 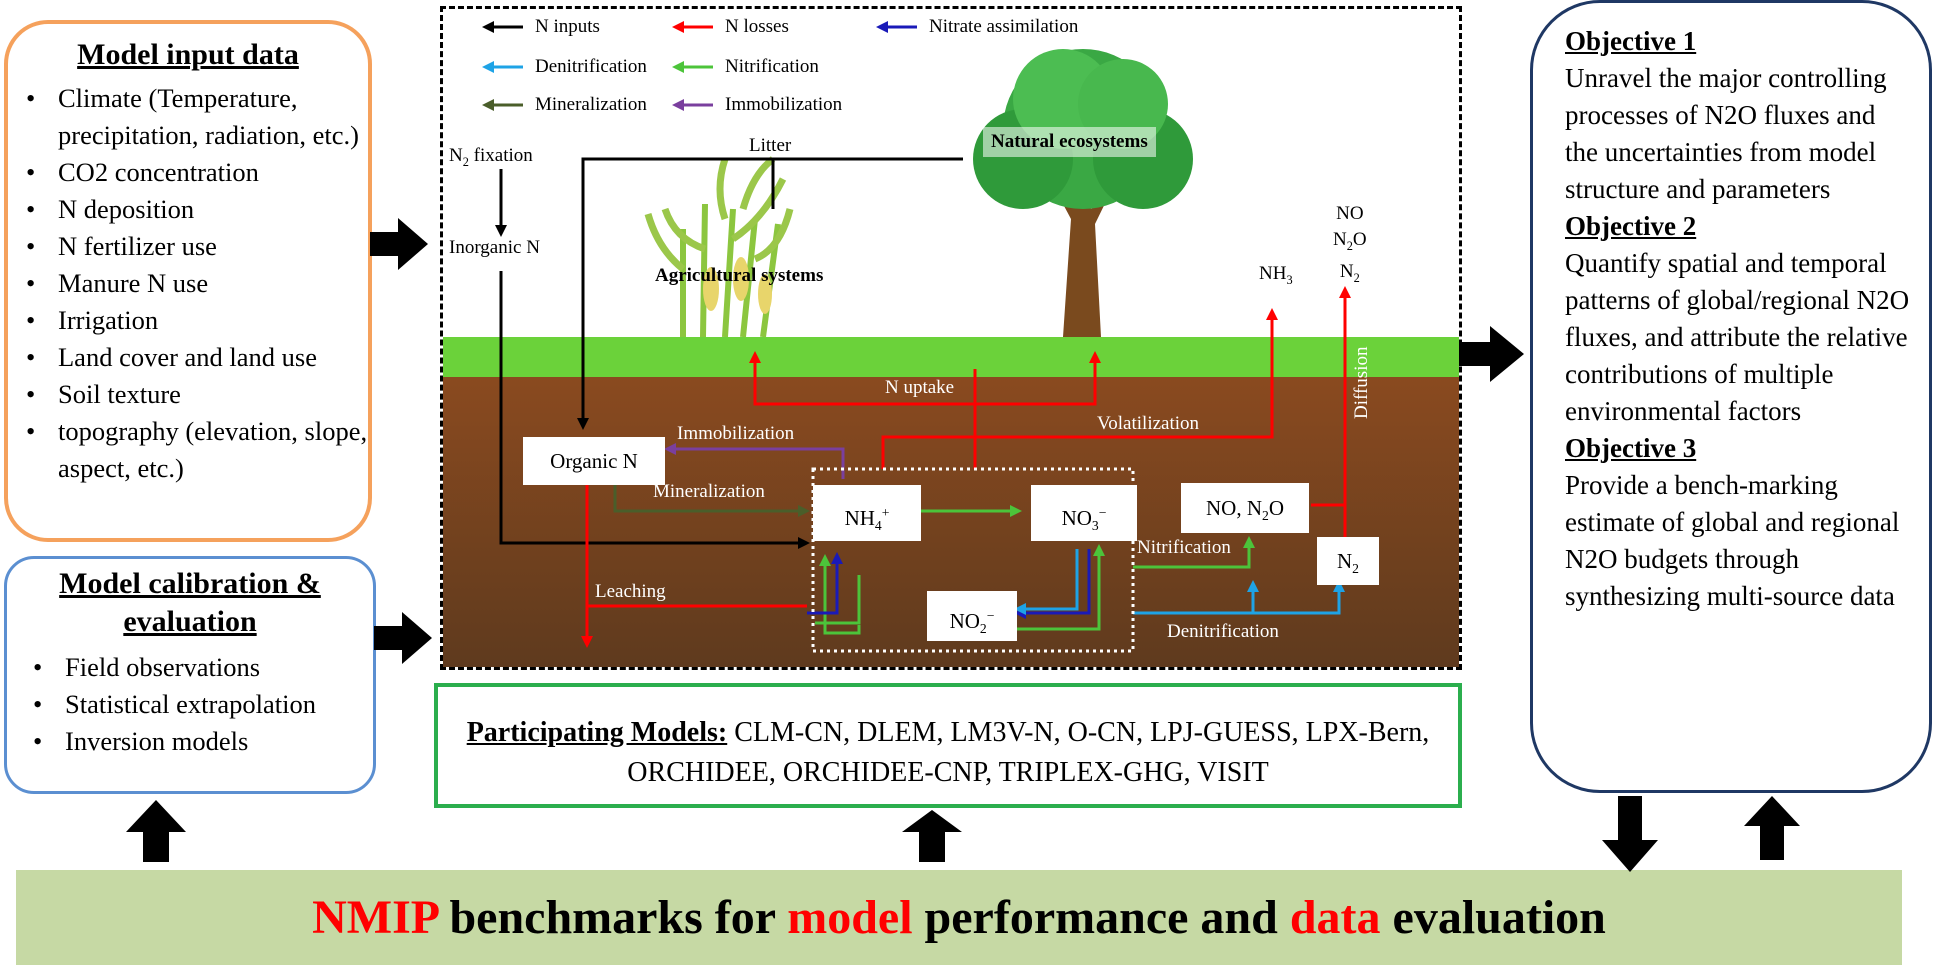 I want to click on down-arrow-icon, so click(x=1630, y=834).